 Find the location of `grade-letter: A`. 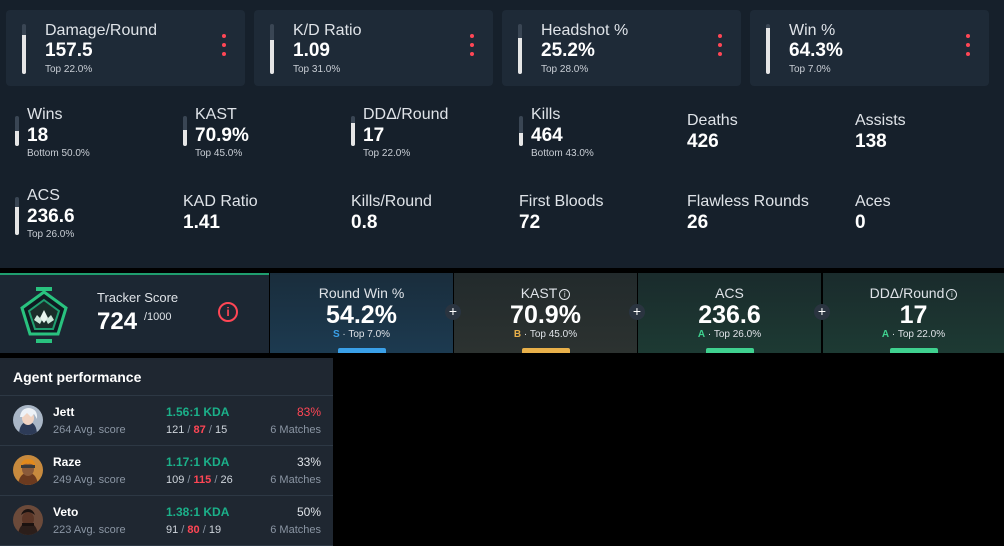

grade-letter: A is located at coordinates (885, 334).